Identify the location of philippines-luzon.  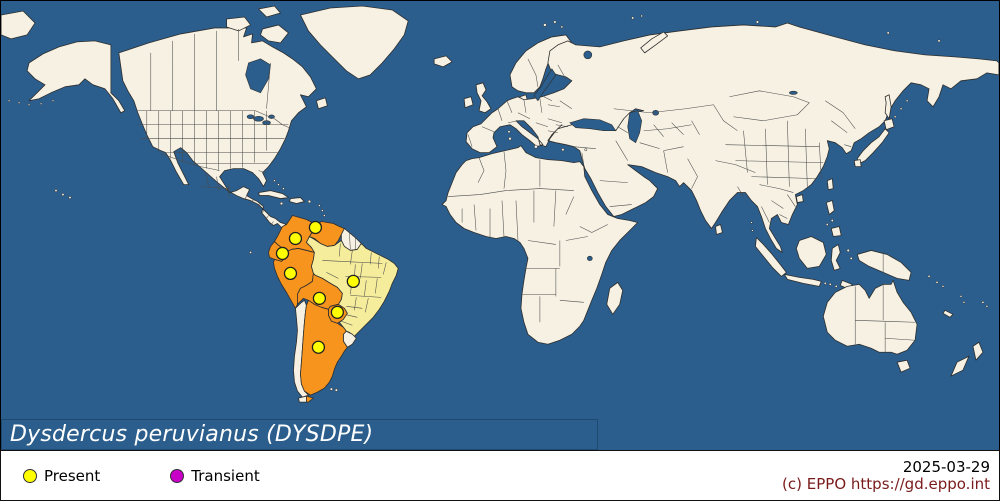
(830, 207).